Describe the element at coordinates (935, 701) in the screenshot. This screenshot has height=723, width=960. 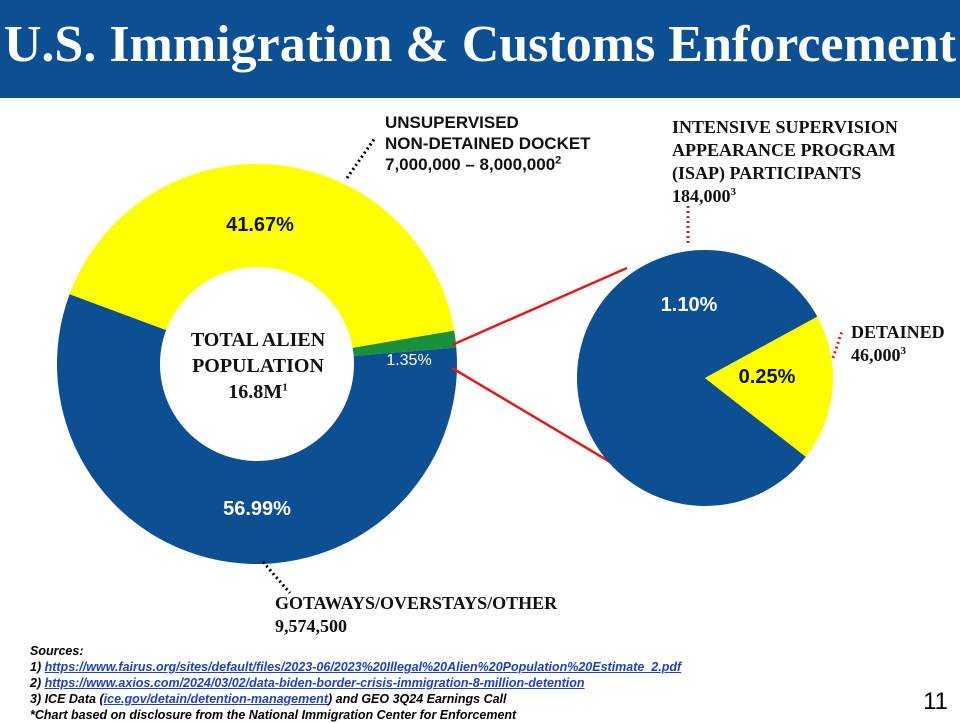
I see `page-number: 11` at that location.